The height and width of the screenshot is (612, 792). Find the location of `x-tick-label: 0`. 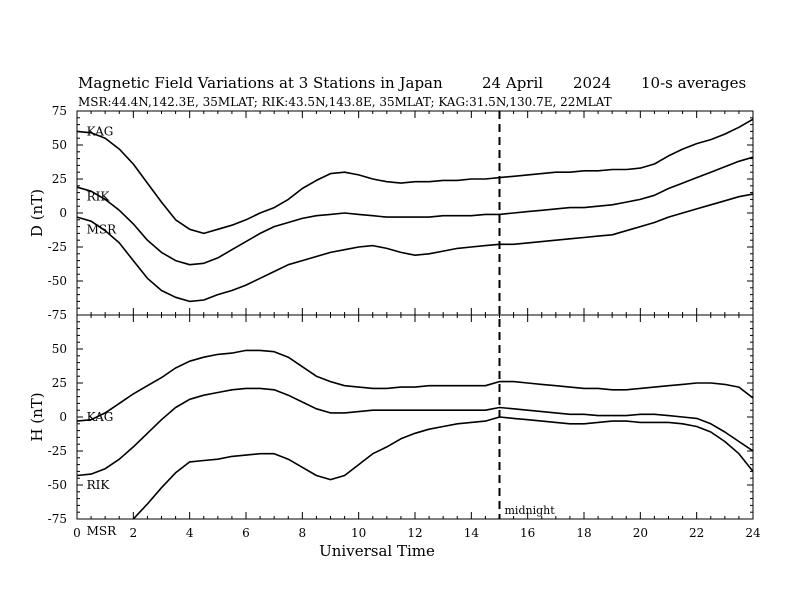

x-tick-label: 0 is located at coordinates (77, 533).